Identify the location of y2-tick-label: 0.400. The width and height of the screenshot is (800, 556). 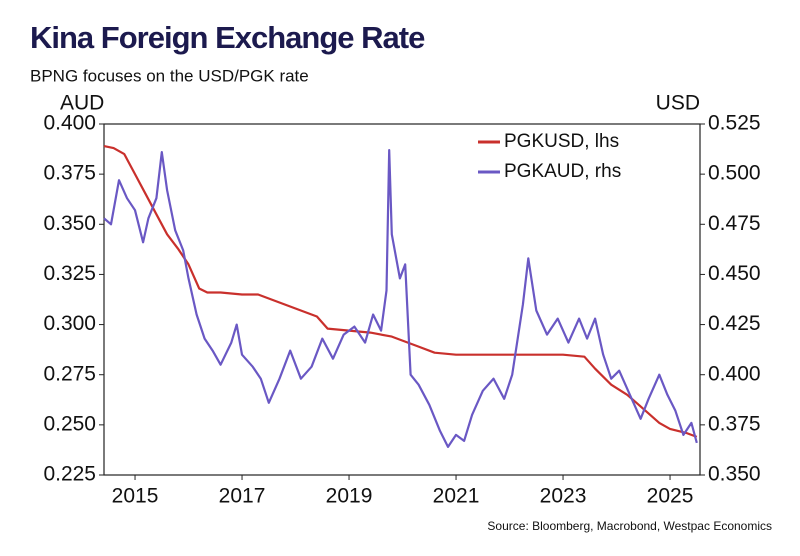
(734, 373).